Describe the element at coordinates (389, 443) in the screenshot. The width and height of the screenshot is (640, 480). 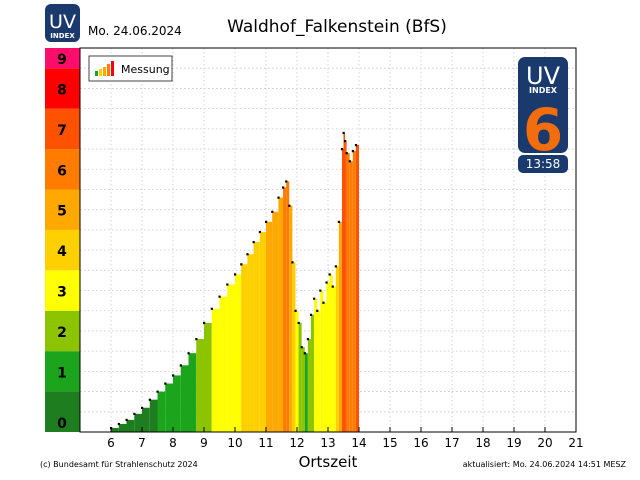
I see `x-tick-label: 15` at that location.